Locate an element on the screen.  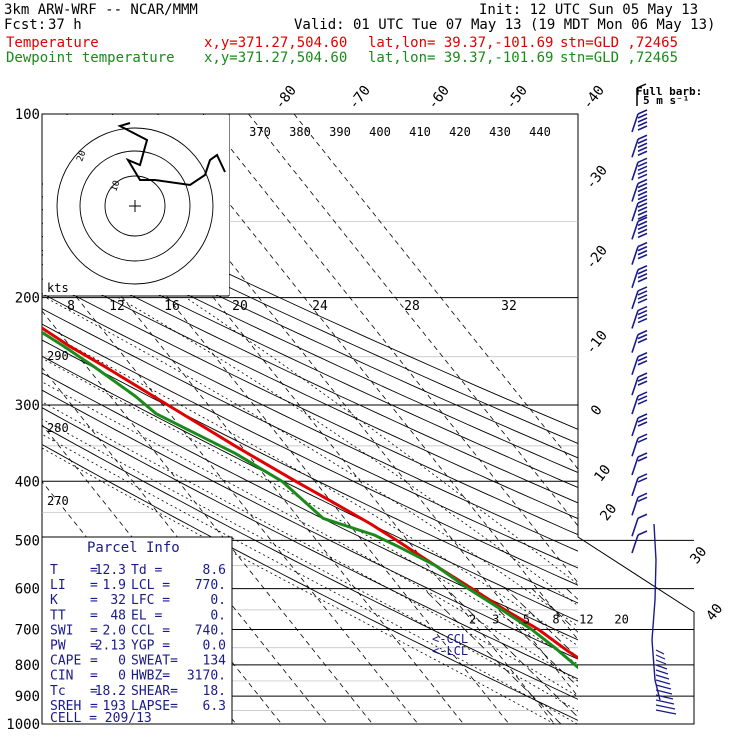
parcel-row-value: 48 is located at coordinates (118, 615).